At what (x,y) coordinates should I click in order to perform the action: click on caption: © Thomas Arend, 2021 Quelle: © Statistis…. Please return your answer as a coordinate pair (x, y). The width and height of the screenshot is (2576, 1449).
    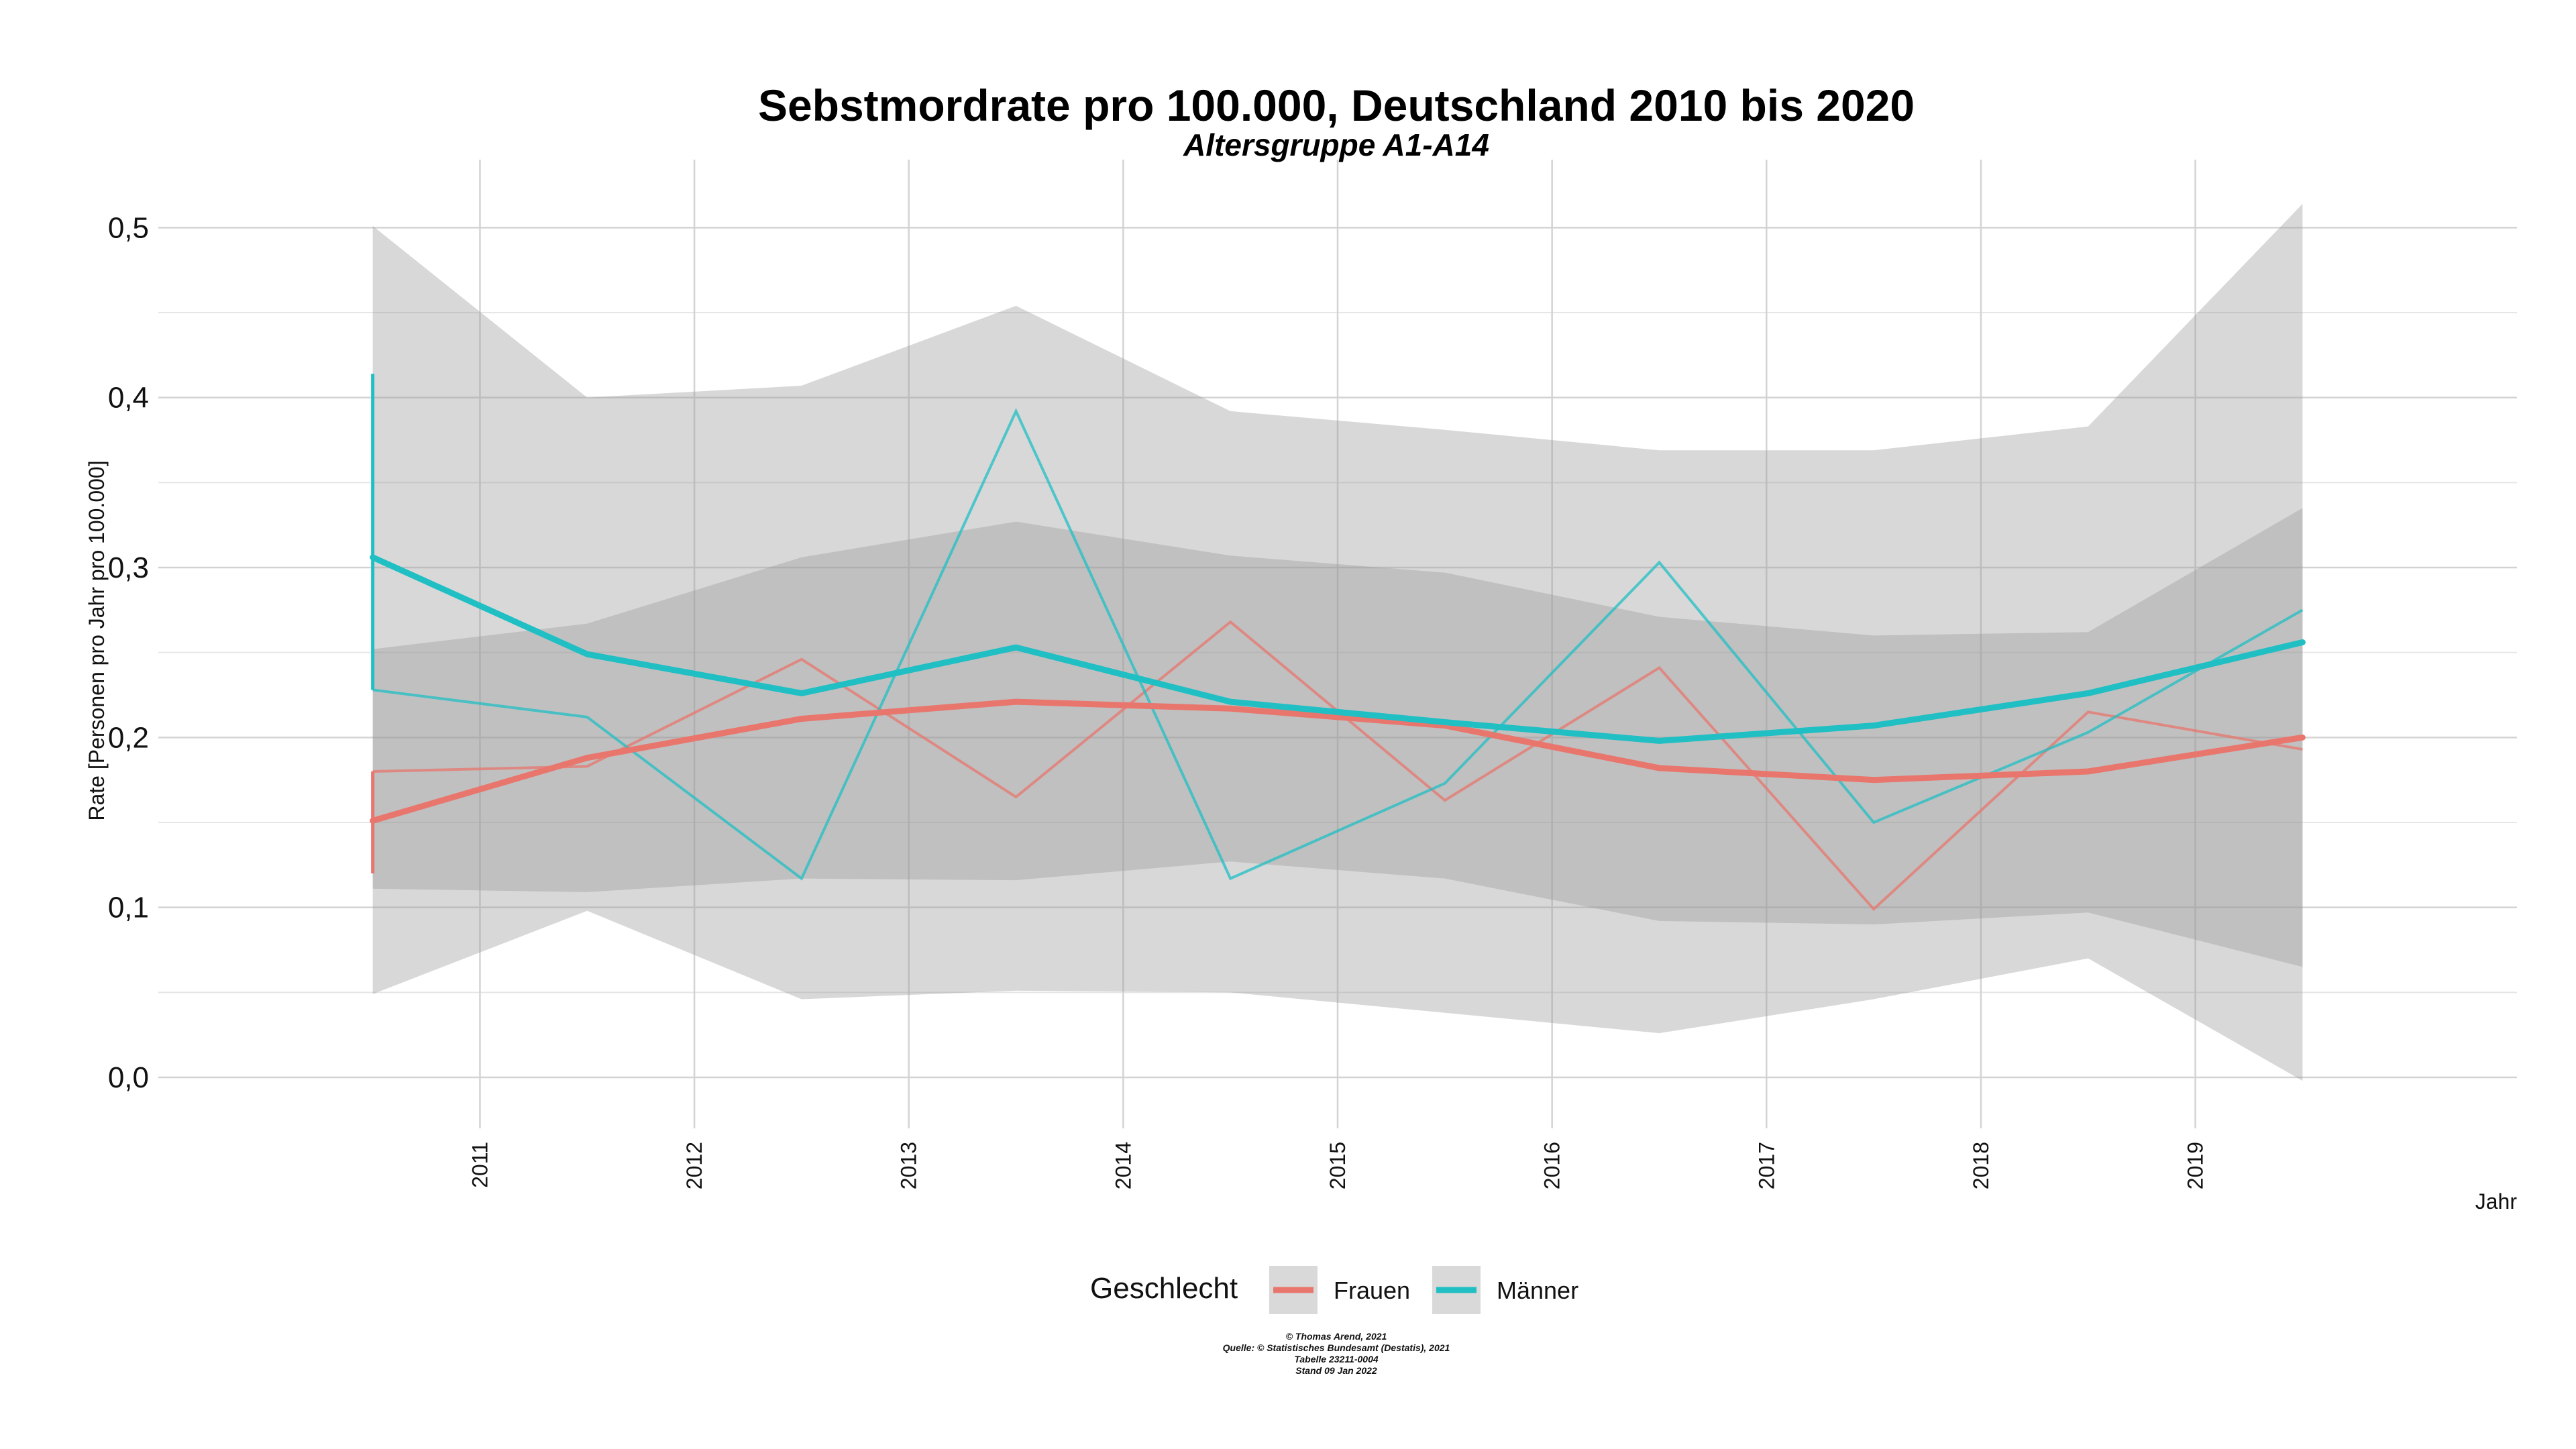
    Looking at the image, I should click on (1336, 1353).